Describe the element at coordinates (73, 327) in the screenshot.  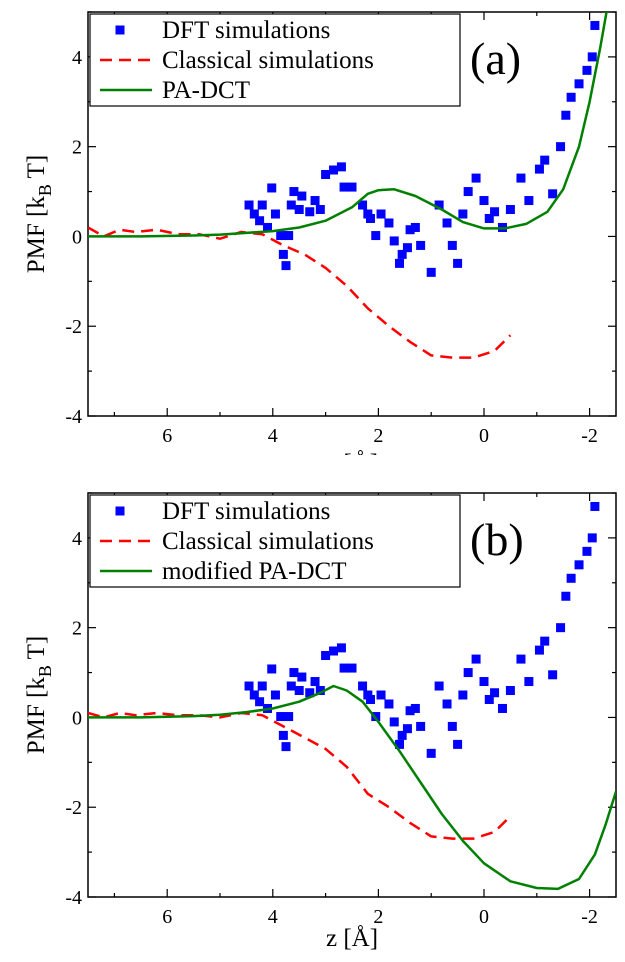
I see `y-tick-label: -2` at that location.